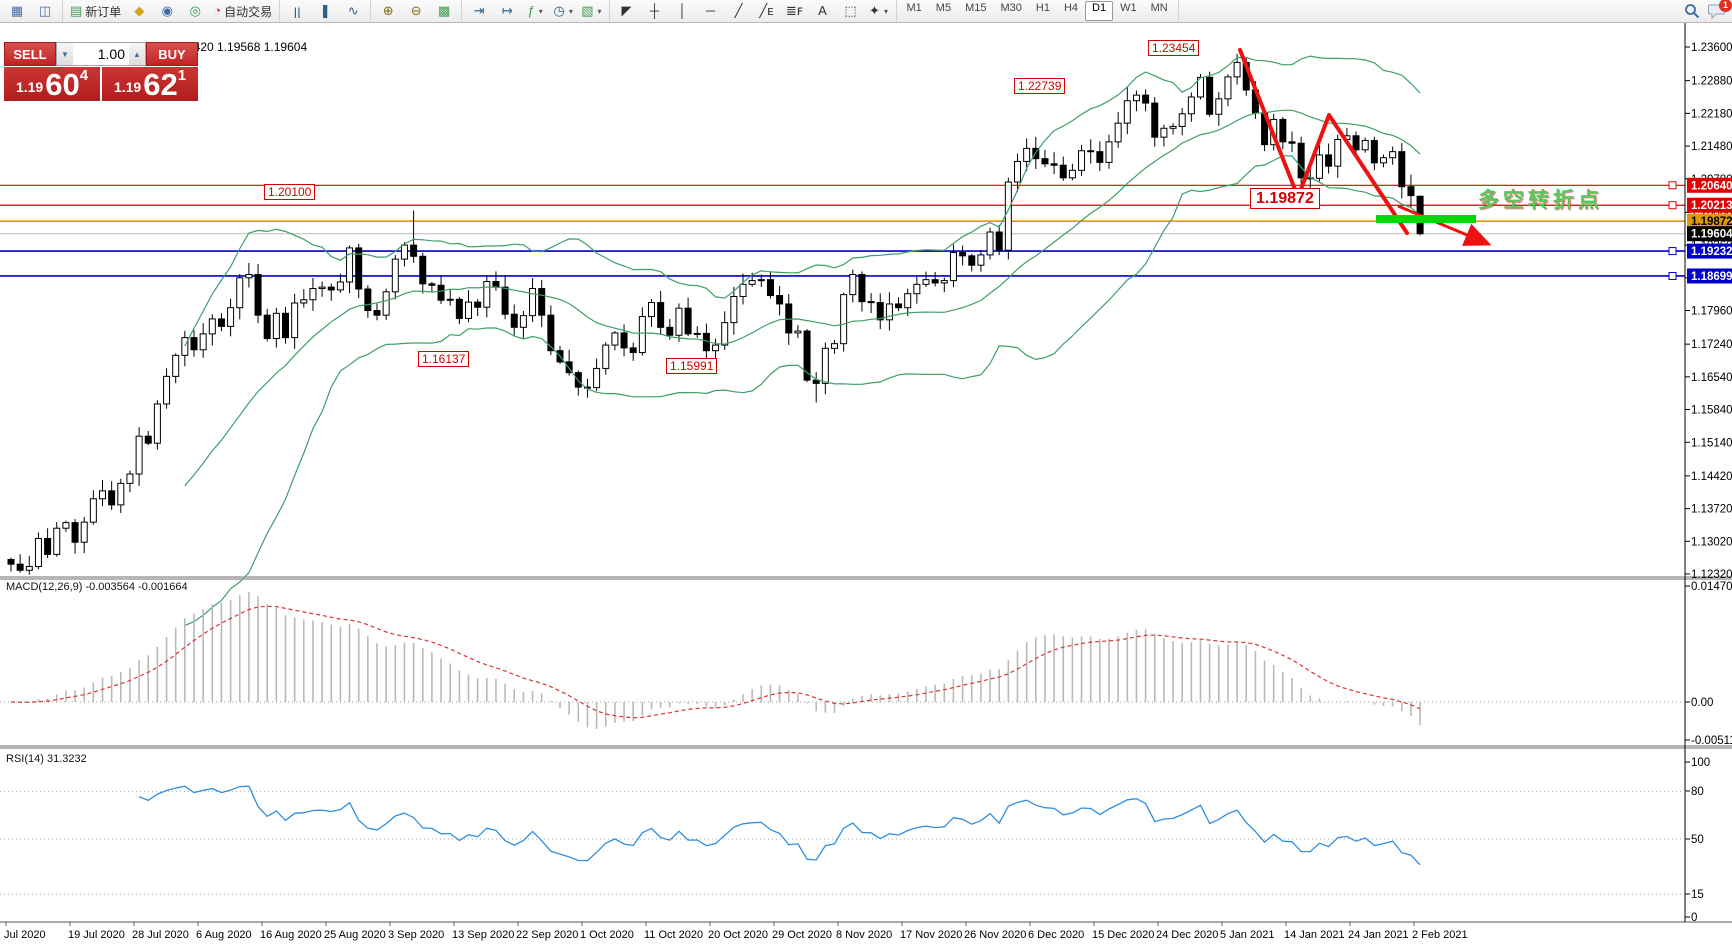 Image resolution: width=1732 pixels, height=945 pixels. What do you see at coordinates (150, 84) in the screenshot?
I see `buy-quote: 1.19 62 1` at bounding box center [150, 84].